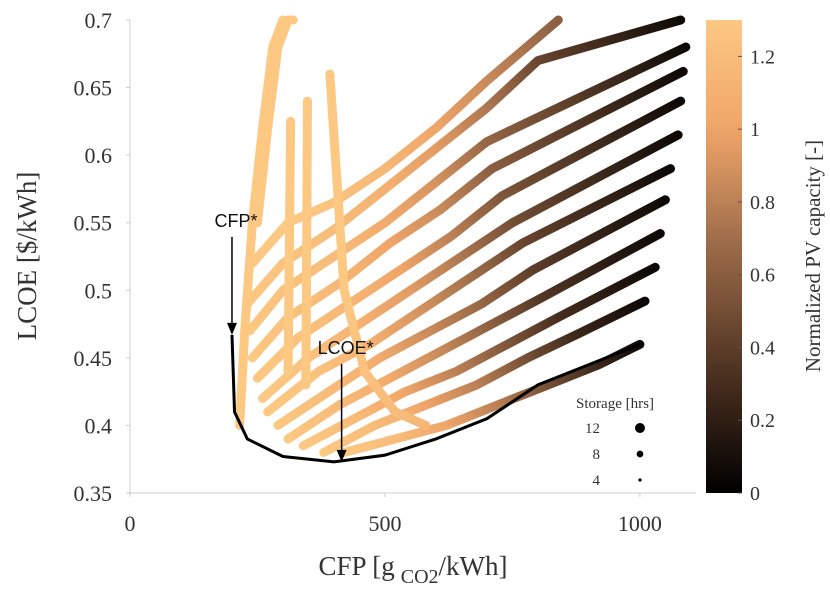  Describe the element at coordinates (356, 566) in the screenshot. I see `x-axis-label-part: CFP [g` at that location.